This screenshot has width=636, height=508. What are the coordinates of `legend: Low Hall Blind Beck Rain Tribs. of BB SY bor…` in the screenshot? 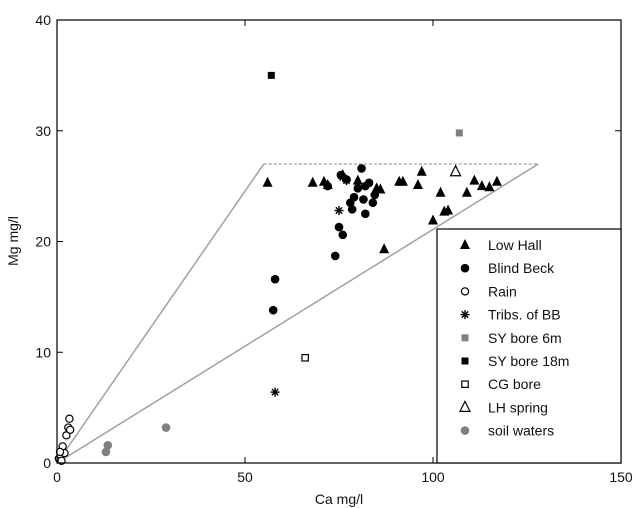 It's located at (529, 346).